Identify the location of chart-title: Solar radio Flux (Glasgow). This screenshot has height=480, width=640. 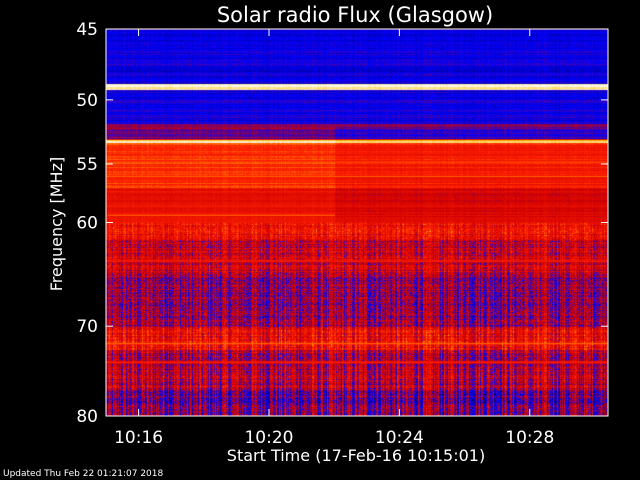
(355, 15).